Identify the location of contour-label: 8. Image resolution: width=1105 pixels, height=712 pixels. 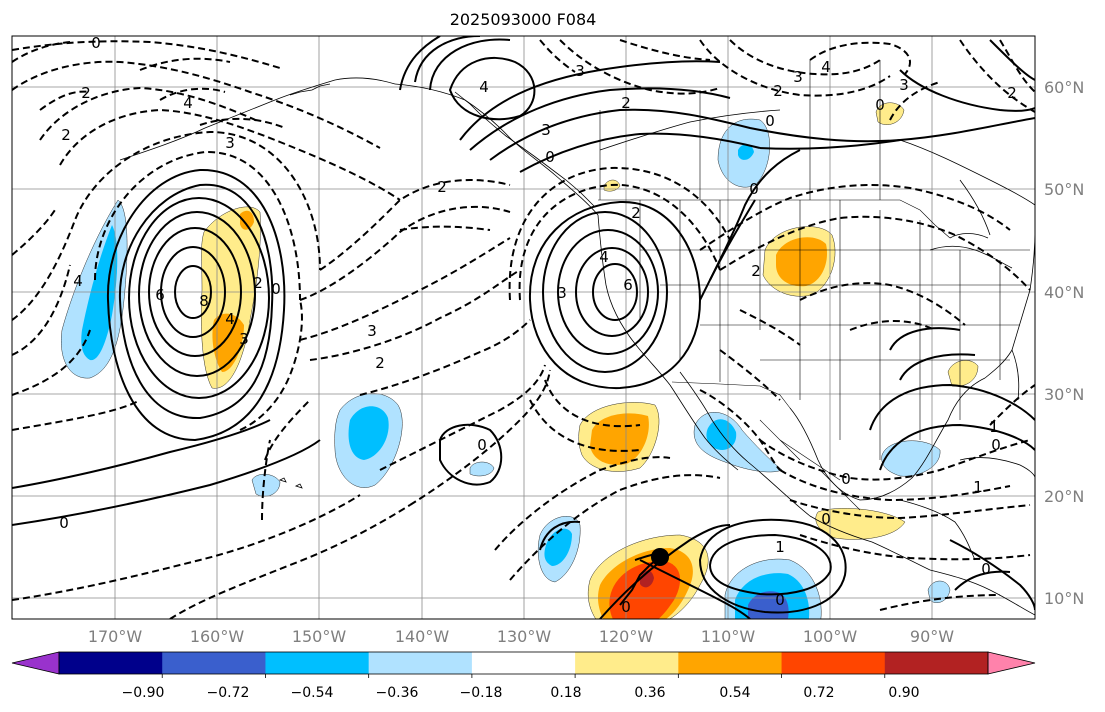
(204, 301).